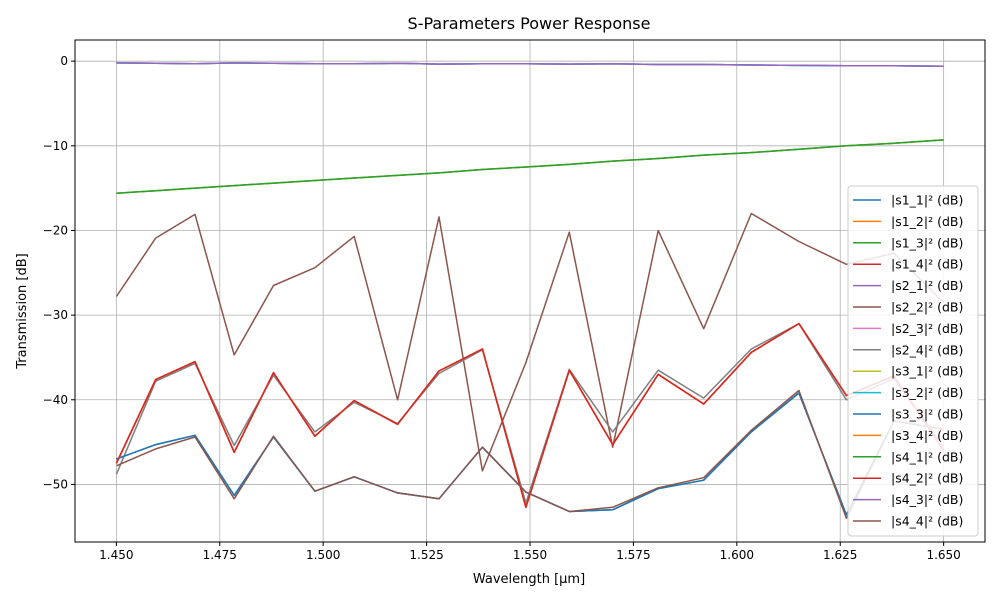 This screenshot has width=1000, height=604. I want to click on legend-label: |s3_4|² (dB), so click(927, 435).